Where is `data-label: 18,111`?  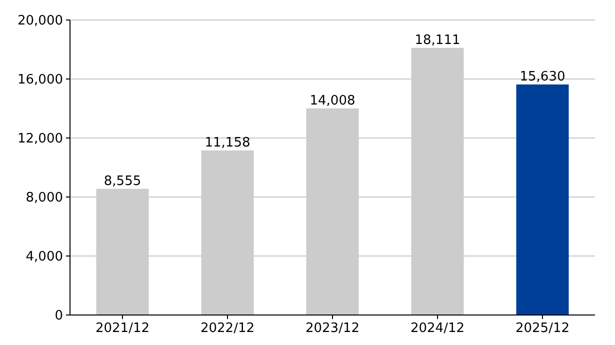 data-label: 18,111 is located at coordinates (437, 40).